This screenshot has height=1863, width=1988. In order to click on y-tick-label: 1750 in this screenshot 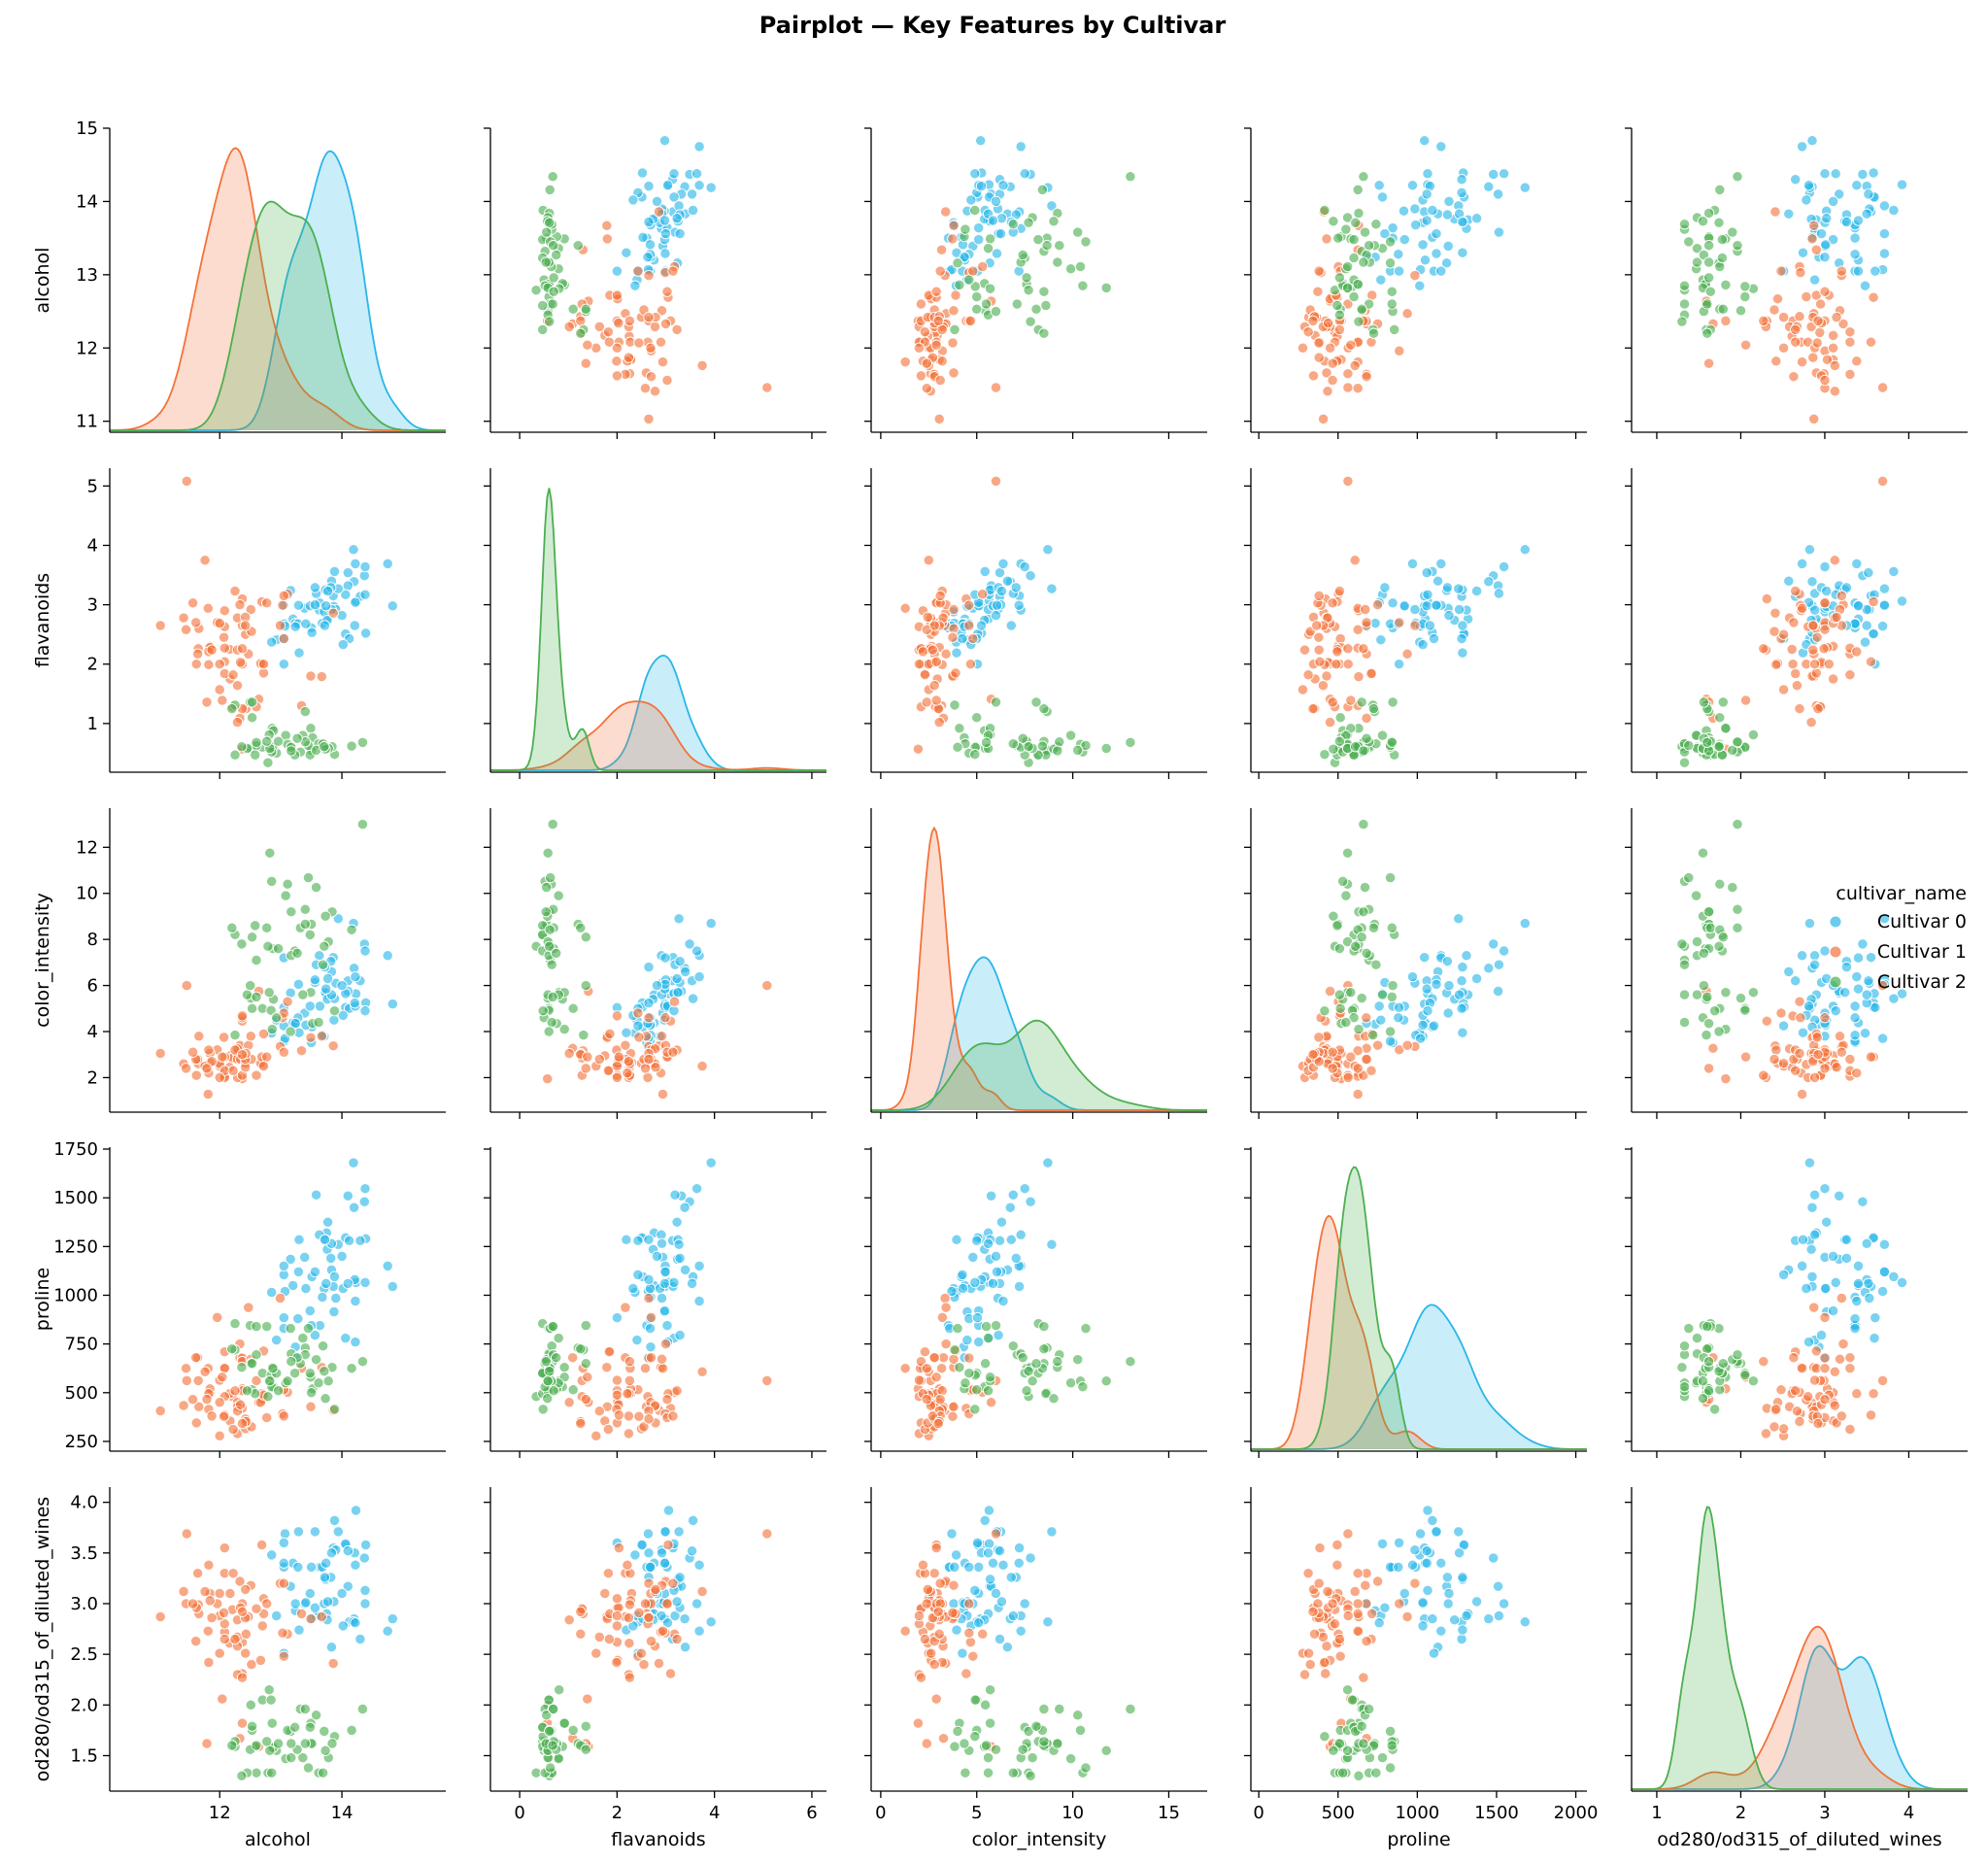, I will do `click(75, 1149)`.